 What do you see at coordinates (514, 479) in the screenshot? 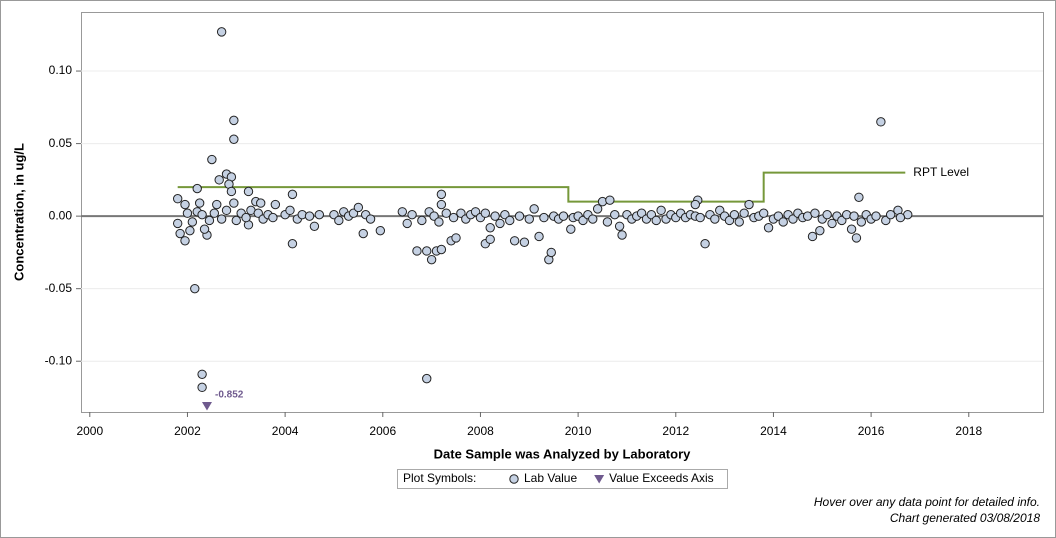
I see `legend-symbol` at bounding box center [514, 479].